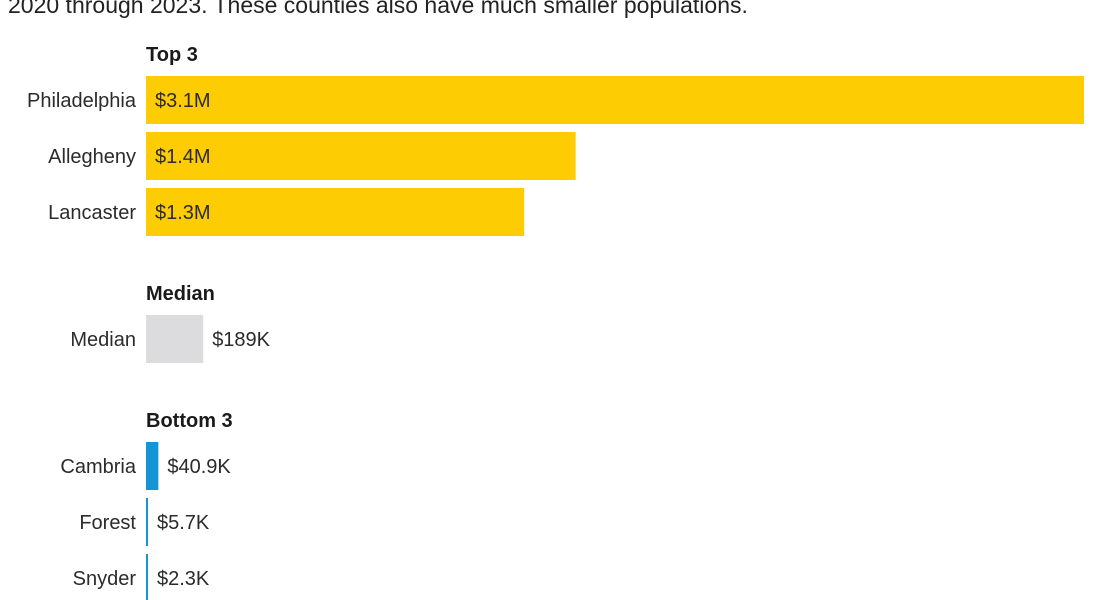 This screenshot has width=1095, height=600. Describe the element at coordinates (199, 467) in the screenshot. I see `value-label-cambria: $40.9K` at that location.